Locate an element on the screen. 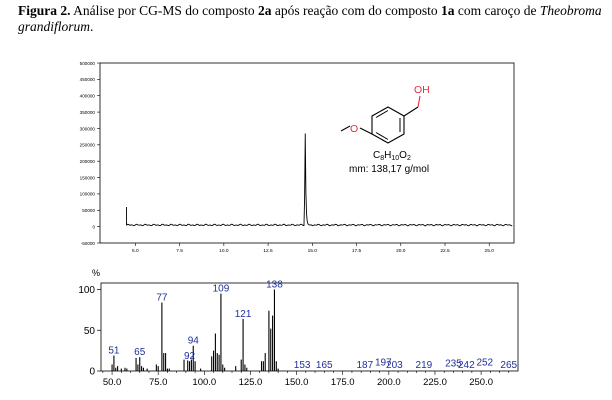  chromatogram-x-tick-label: 15.0 is located at coordinates (313, 251).